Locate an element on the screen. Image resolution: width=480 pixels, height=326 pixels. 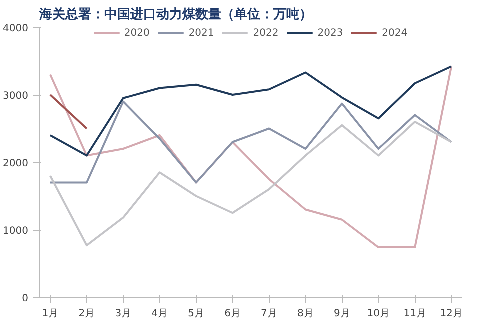
legend-label: 2024 is located at coordinates (395, 33).